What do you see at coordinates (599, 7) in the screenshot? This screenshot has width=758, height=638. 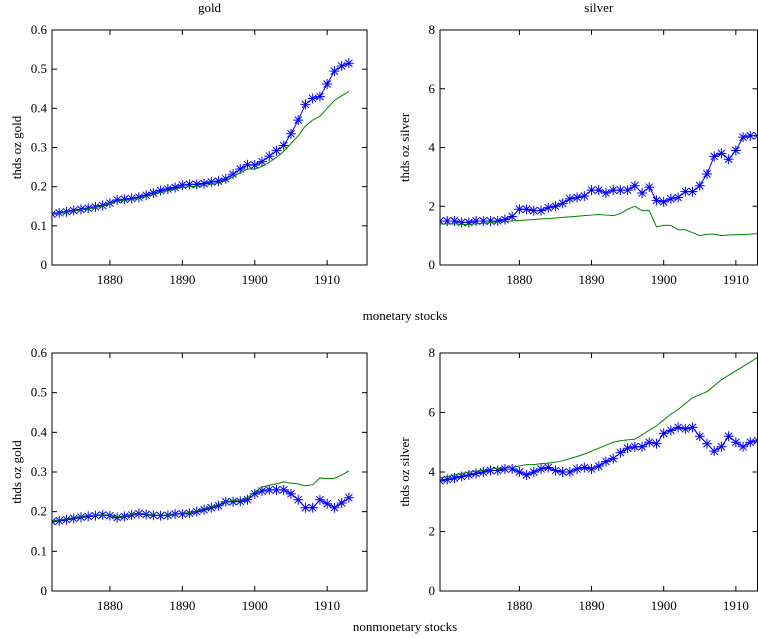 I see `chart-title: silver` at bounding box center [599, 7].